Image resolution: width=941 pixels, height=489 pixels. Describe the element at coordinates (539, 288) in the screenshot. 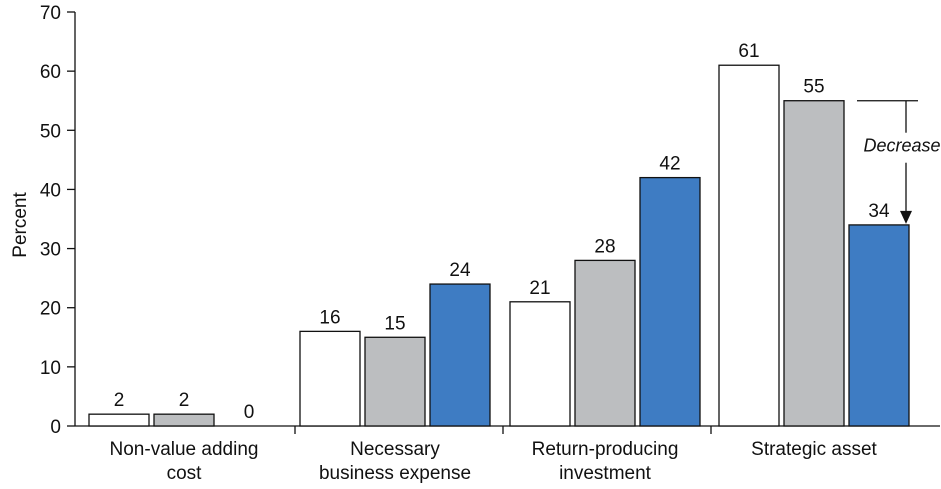

I see `data-label: 21` at that location.